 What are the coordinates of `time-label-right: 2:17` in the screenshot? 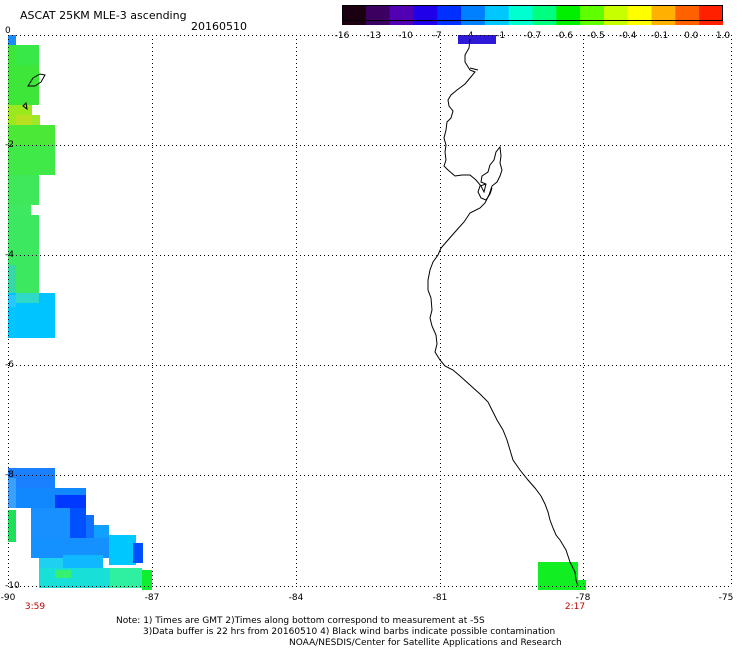 It's located at (575, 607).